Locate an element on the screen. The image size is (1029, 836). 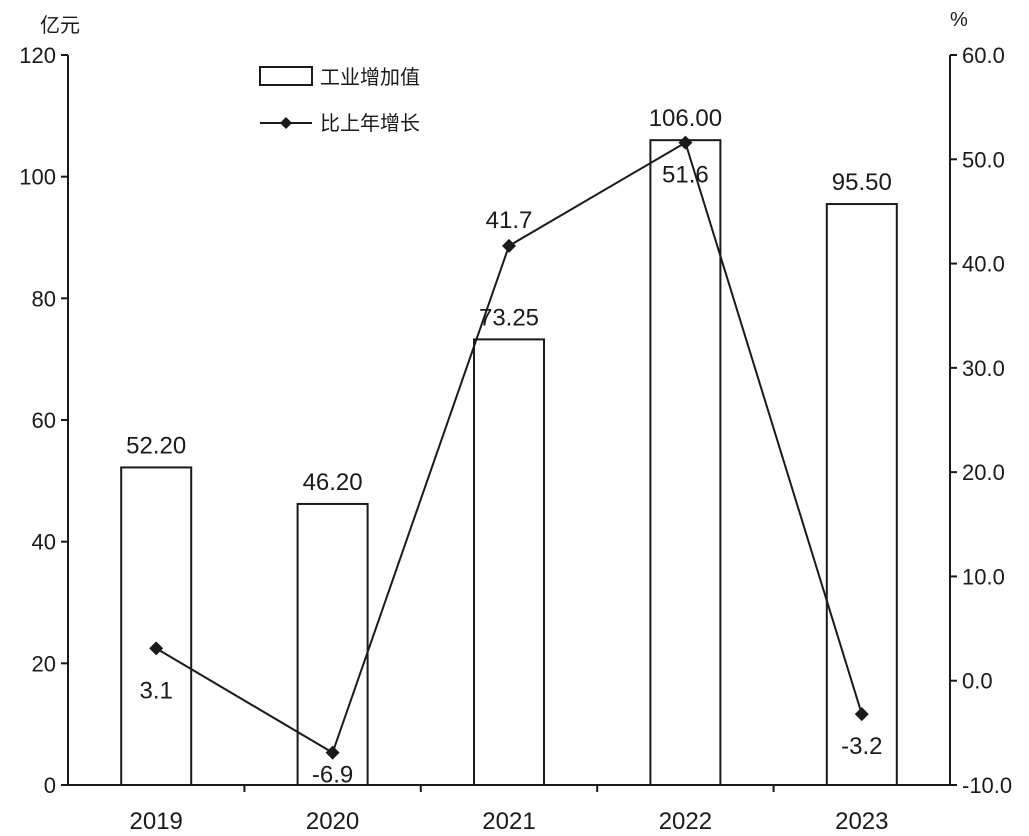
left-axis-tick-label: 100 is located at coordinates (37, 177).